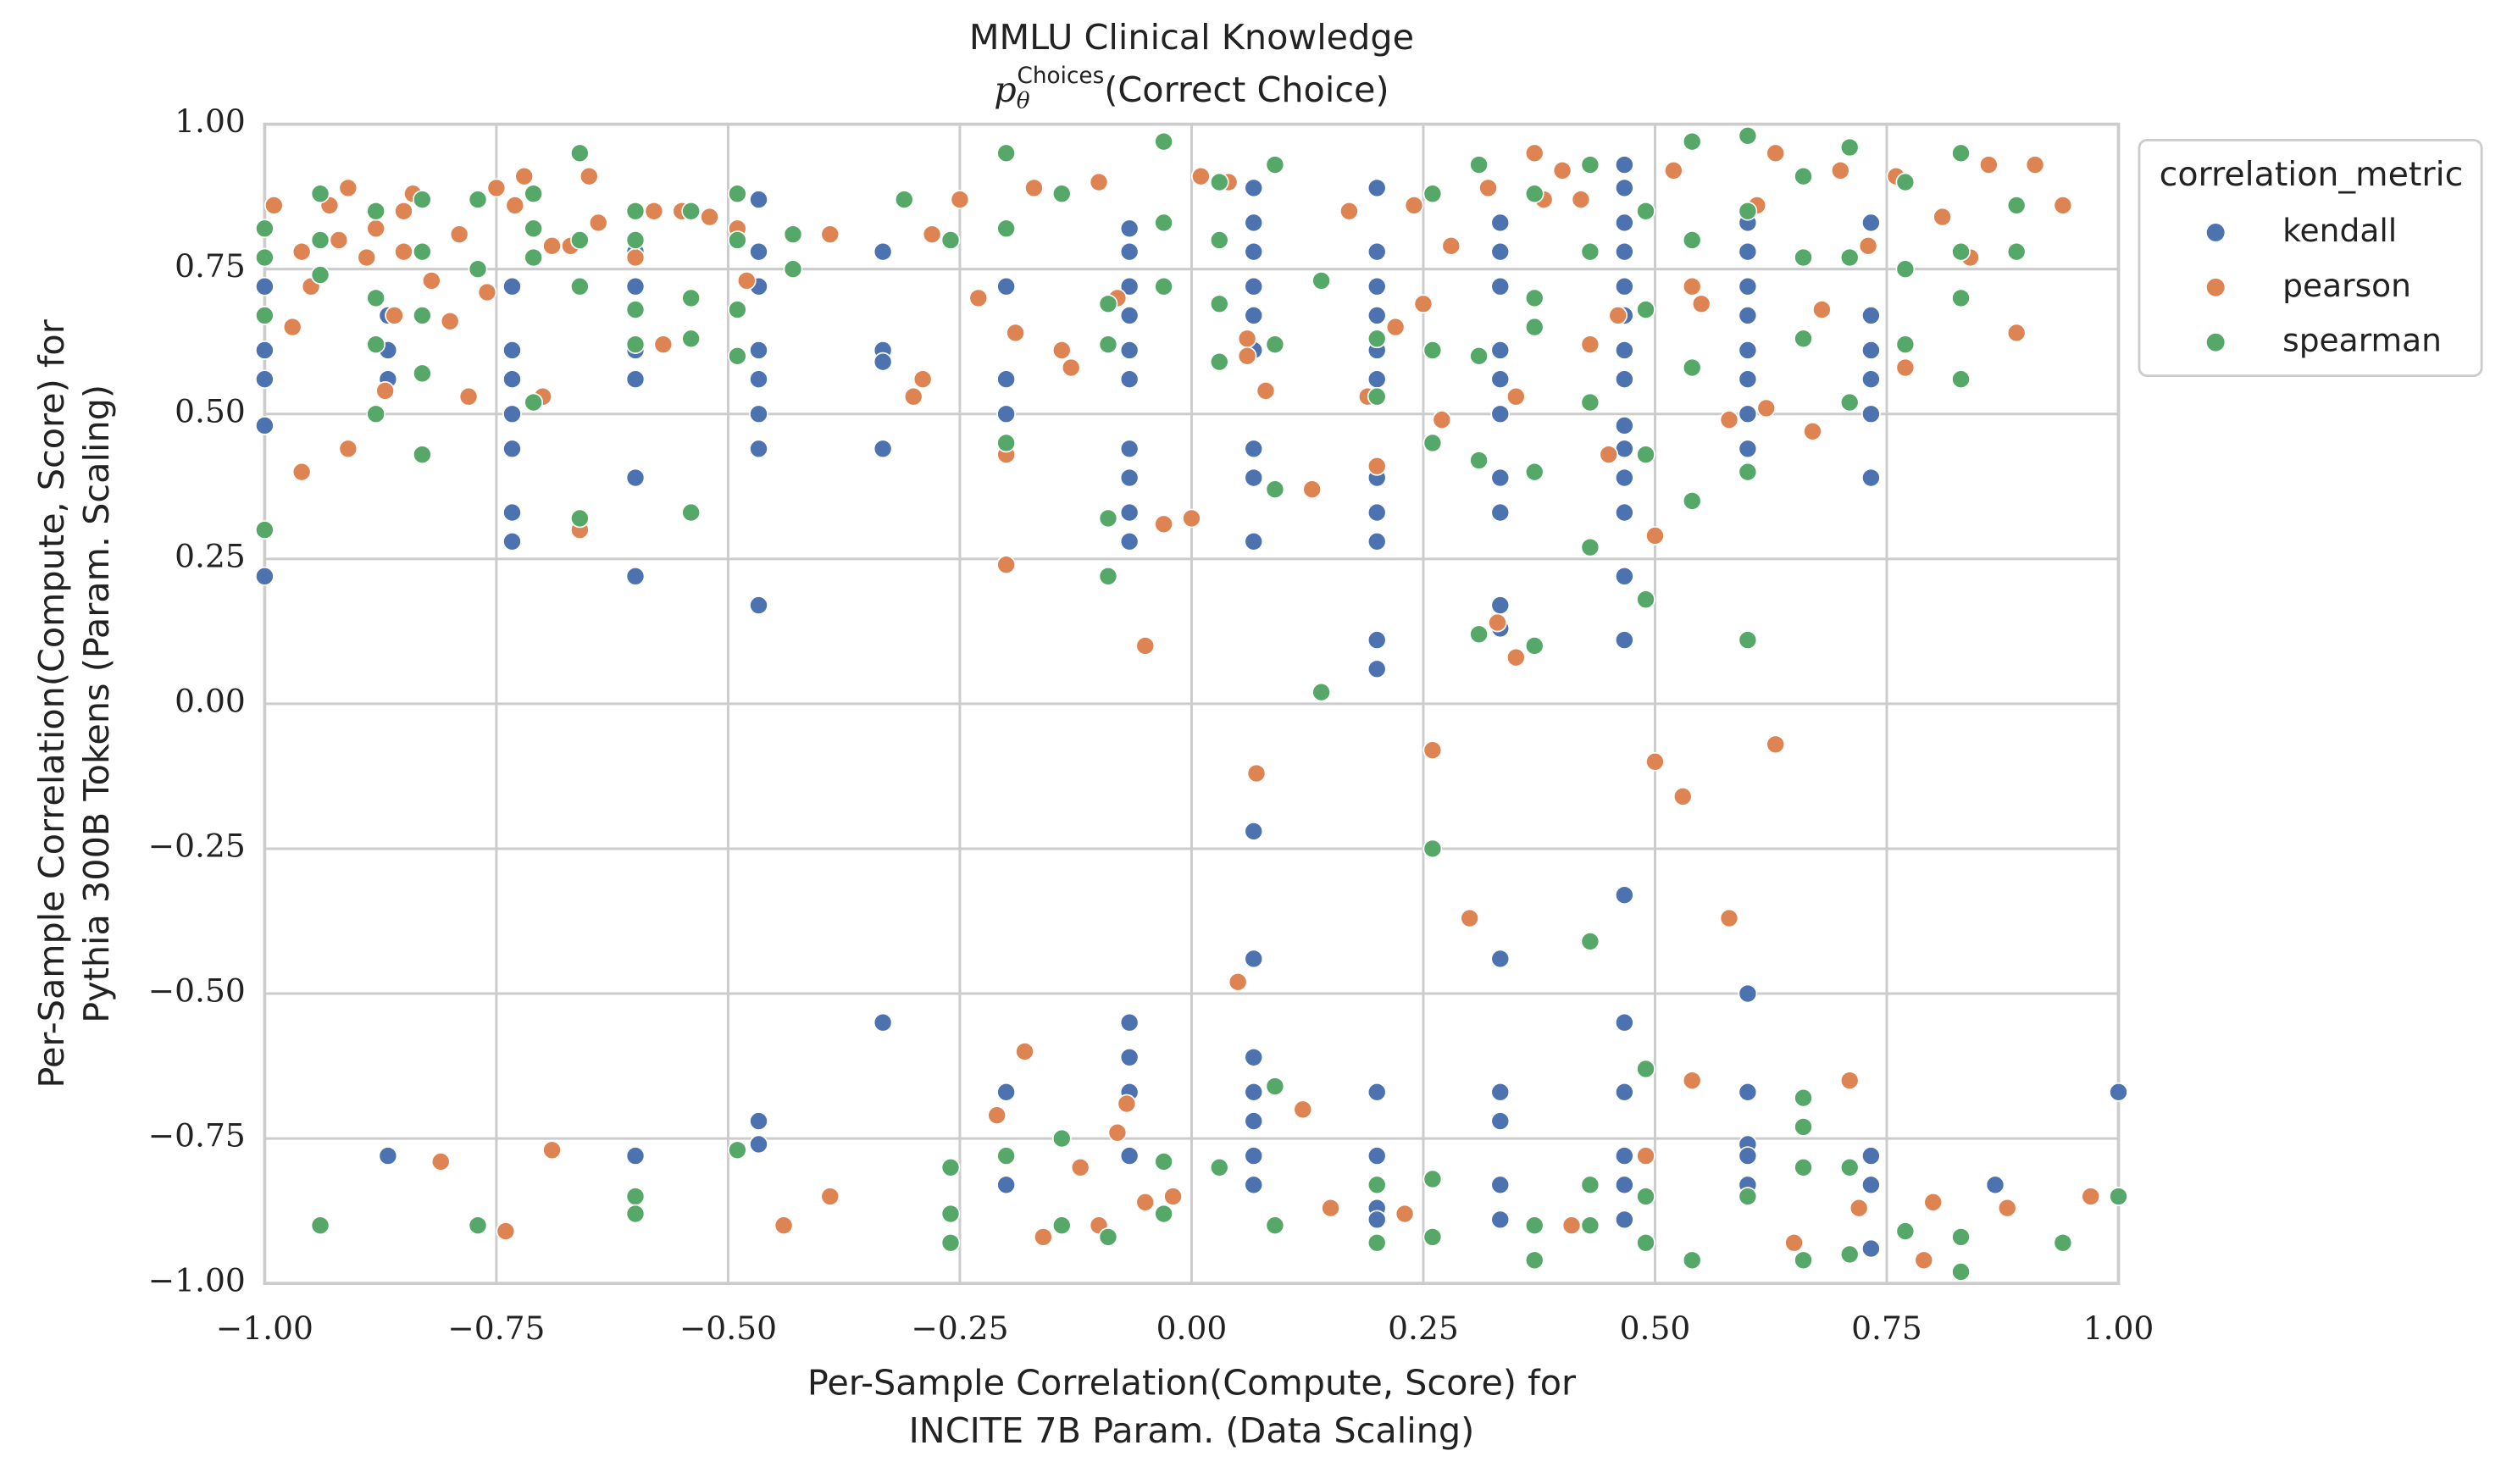 This screenshot has width=2501, height=1484. Describe the element at coordinates (1023, 101) in the screenshot. I see `subtitle-sub: θ` at that location.